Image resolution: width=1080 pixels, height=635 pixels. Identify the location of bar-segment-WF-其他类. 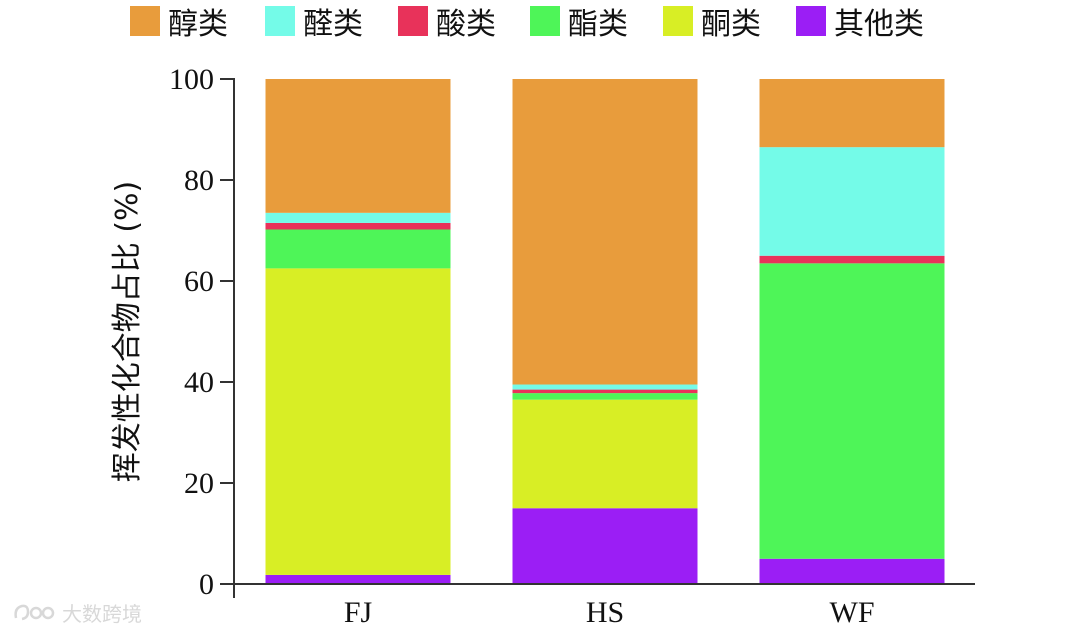
(852, 571).